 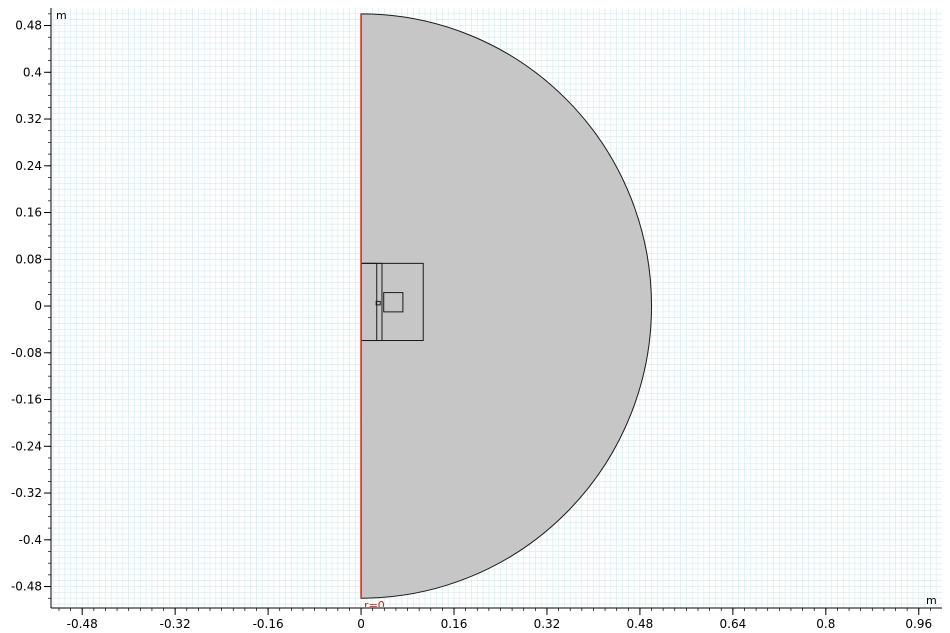 What do you see at coordinates (30, 540) in the screenshot?
I see `y-tick-label: -0.4` at bounding box center [30, 540].